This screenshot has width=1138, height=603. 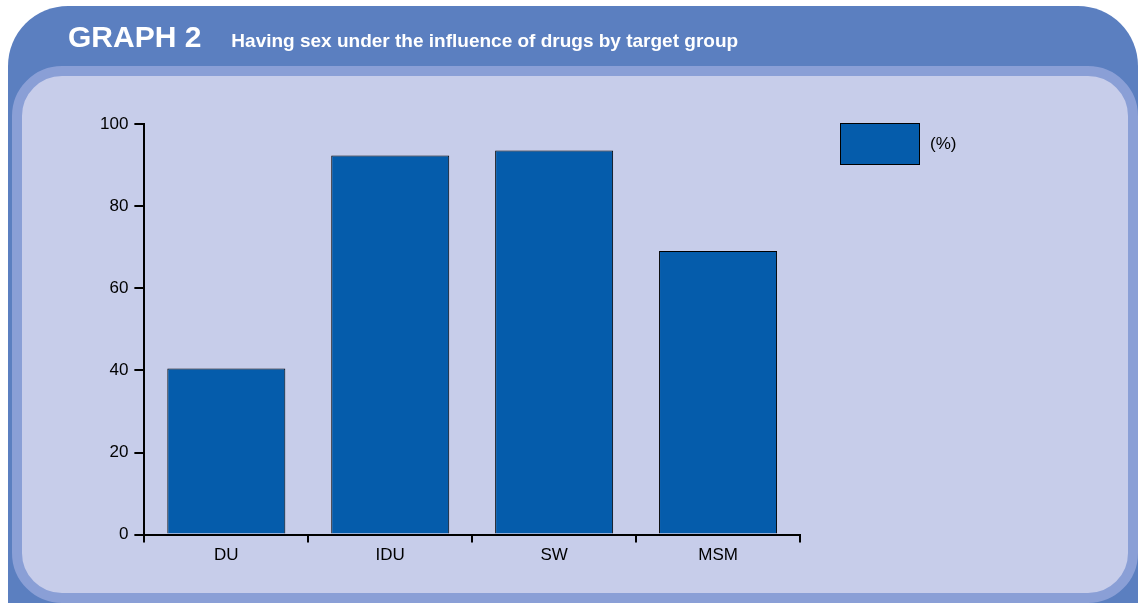 I want to click on y-tick-label: 80, so click(x=119, y=205).